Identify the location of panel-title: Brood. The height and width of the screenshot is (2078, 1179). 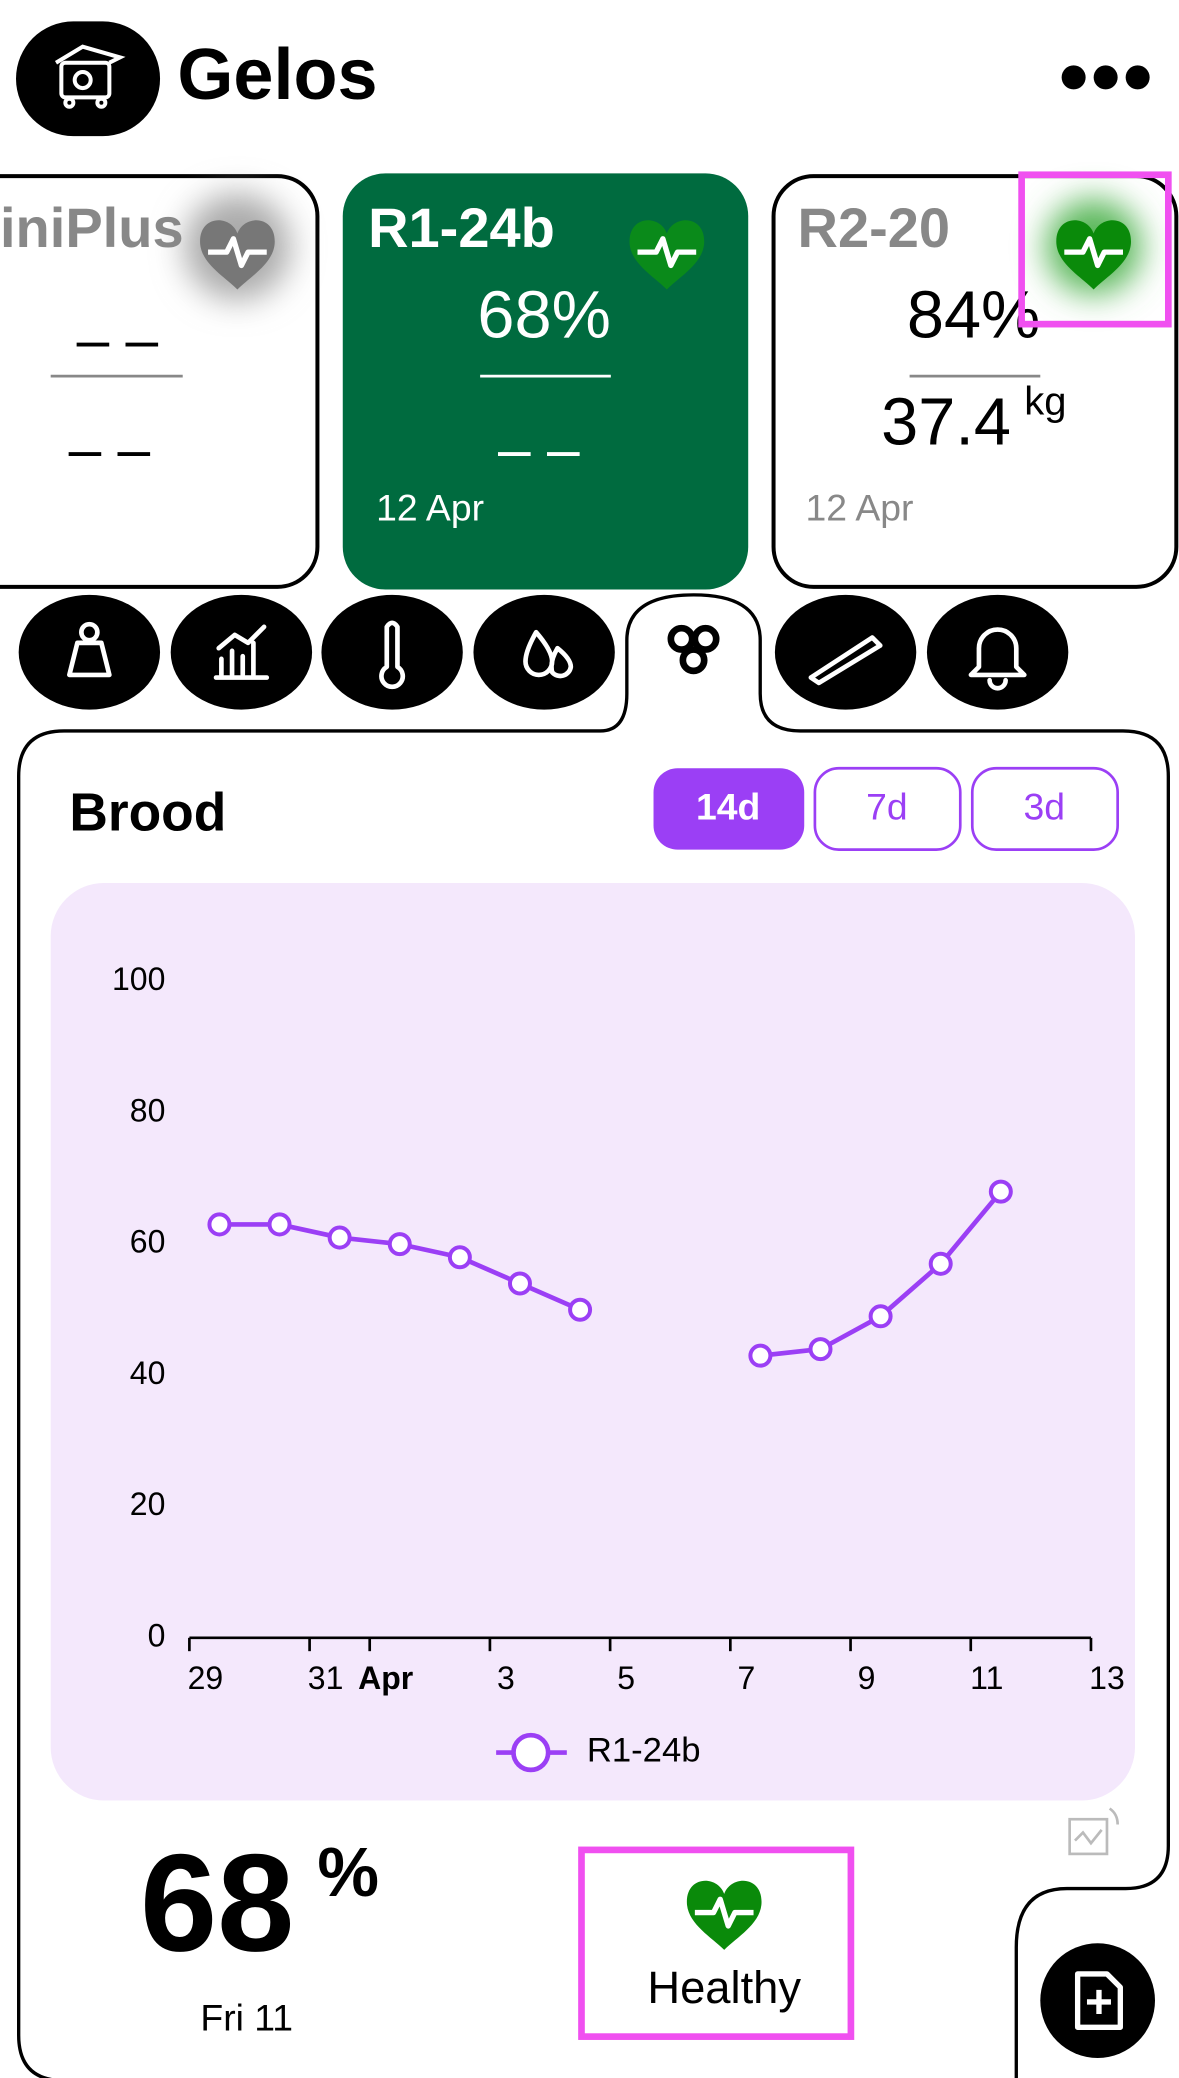
(147, 812).